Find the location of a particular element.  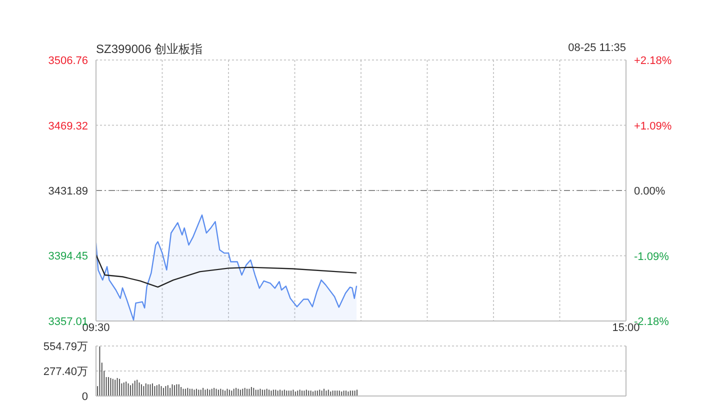

y-tick-label: 3469.32 is located at coordinates (68, 126).